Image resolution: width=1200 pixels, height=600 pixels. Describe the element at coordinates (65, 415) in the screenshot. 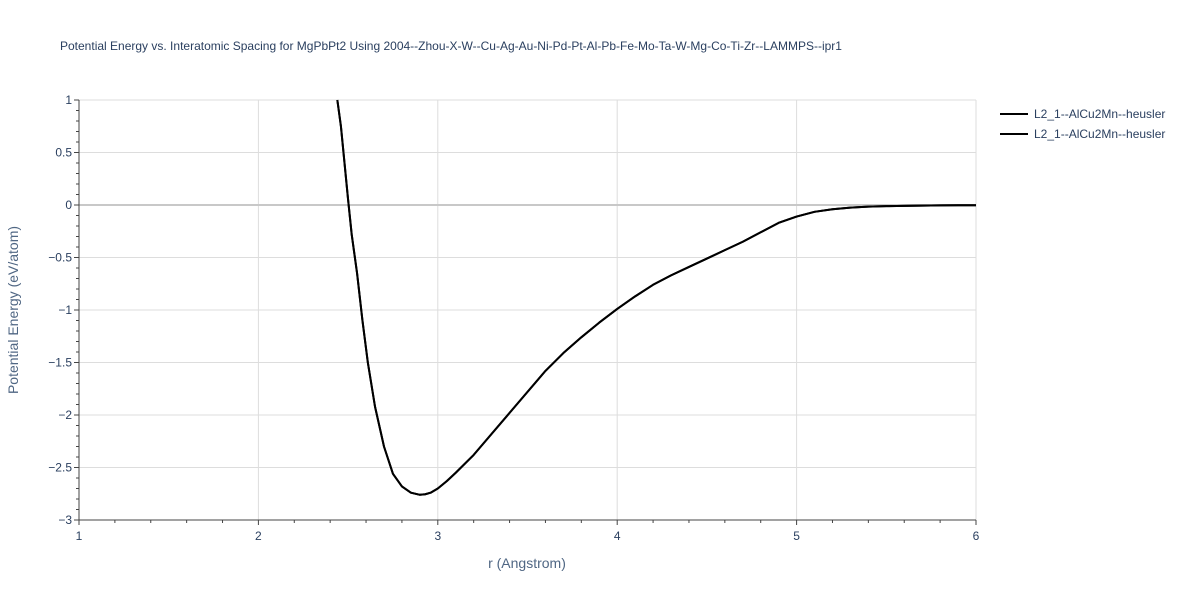

I see `y-tick-label: −2` at that location.